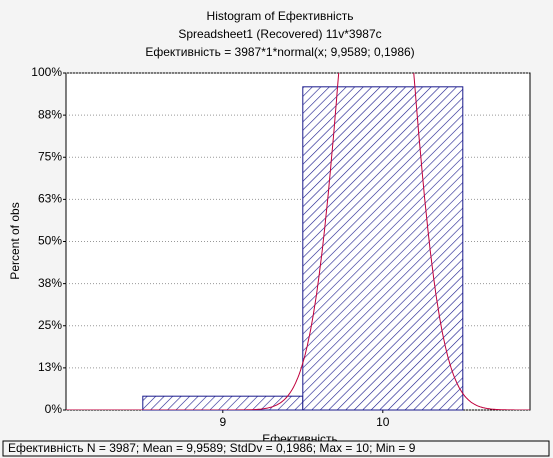 This screenshot has width=553, height=458. Describe the element at coordinates (50, 156) in the screenshot. I see `y-tick-label: 75%` at that location.